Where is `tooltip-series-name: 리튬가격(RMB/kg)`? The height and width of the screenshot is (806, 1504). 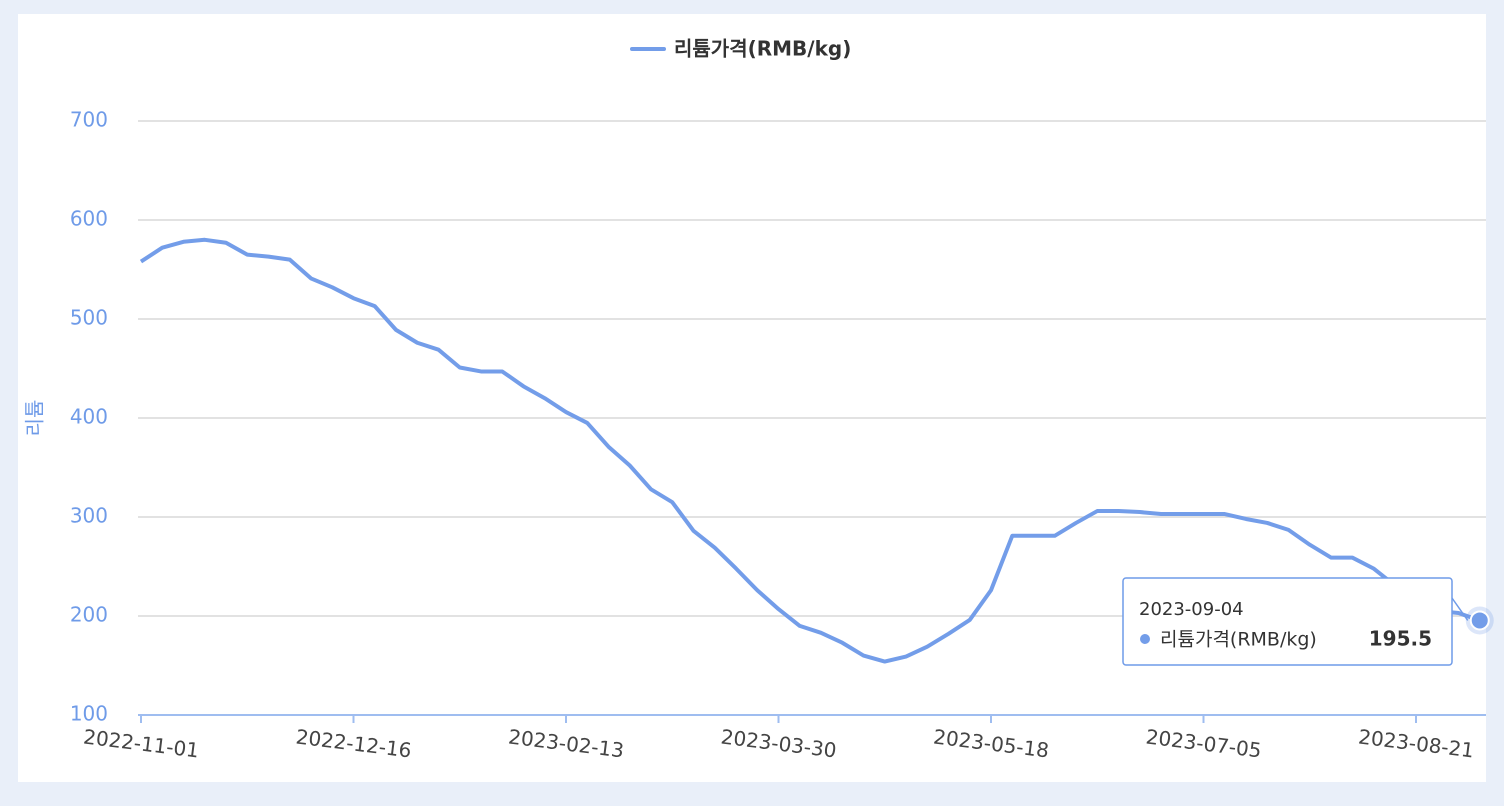
tooltip-series-name: 리튬가격(RMB/kg) is located at coordinates (1238, 640).